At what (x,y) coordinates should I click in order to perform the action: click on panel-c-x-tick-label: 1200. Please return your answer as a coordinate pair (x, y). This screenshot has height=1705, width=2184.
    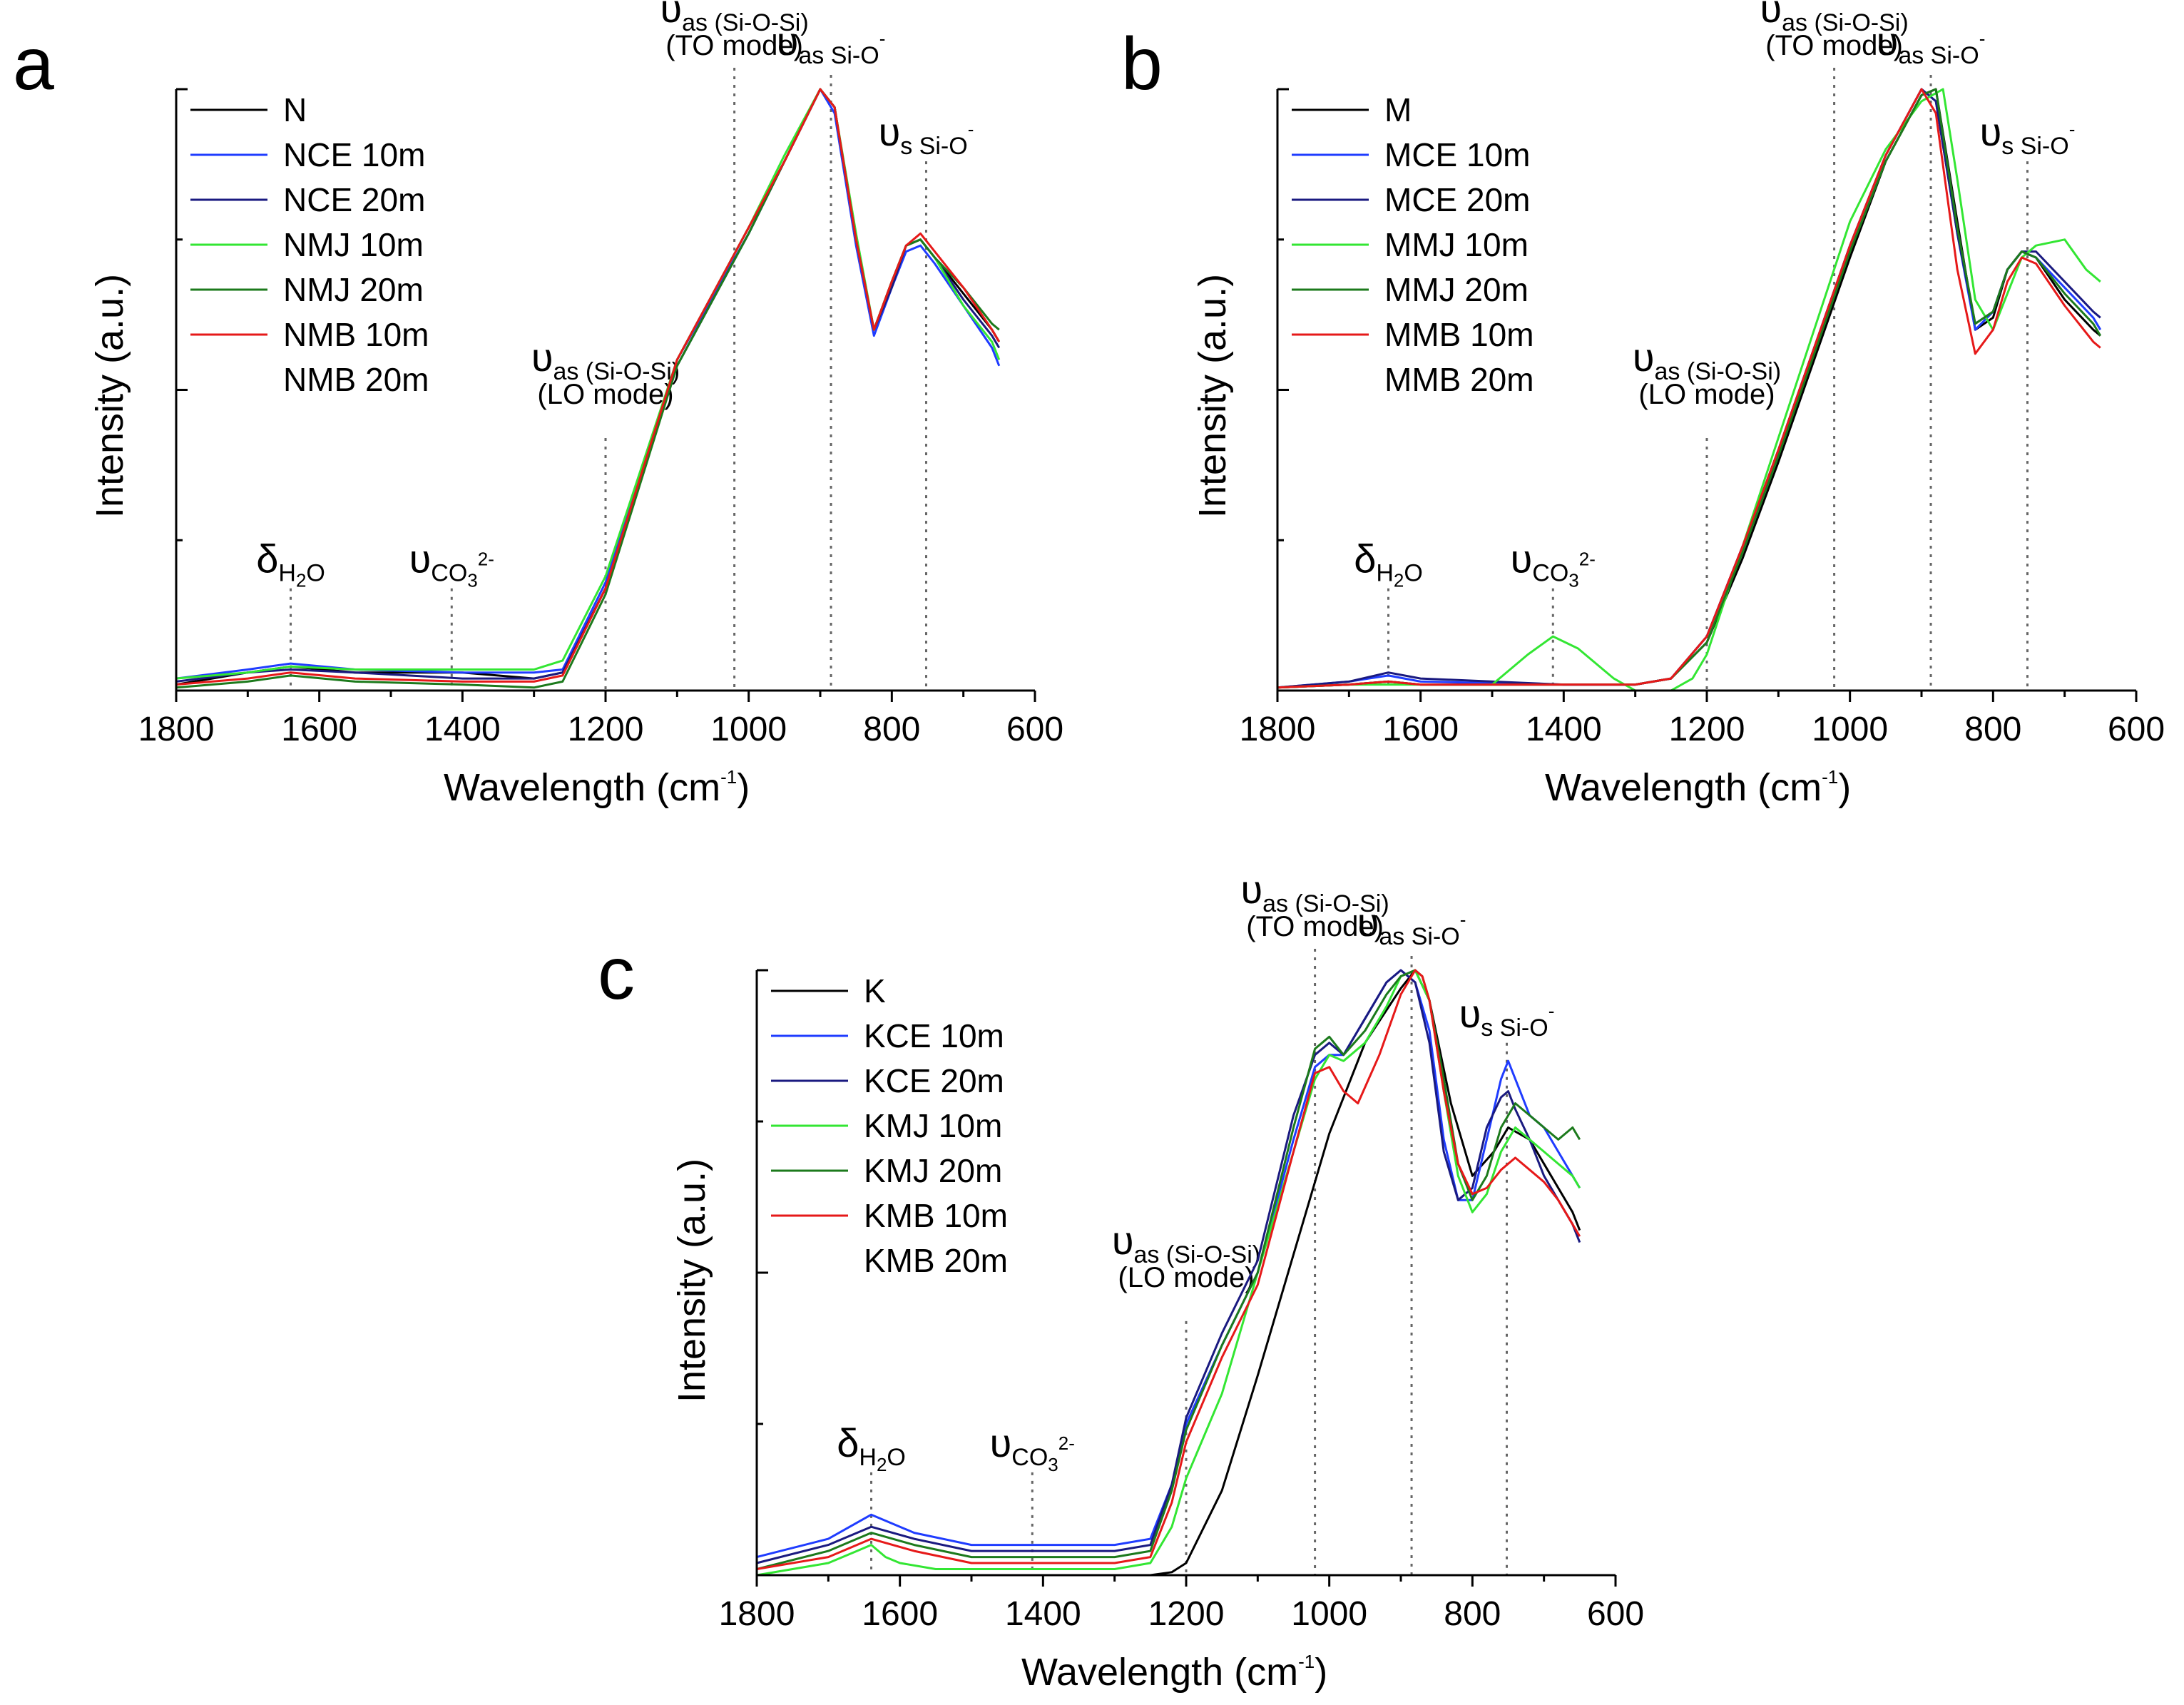
    Looking at the image, I should click on (1186, 1614).